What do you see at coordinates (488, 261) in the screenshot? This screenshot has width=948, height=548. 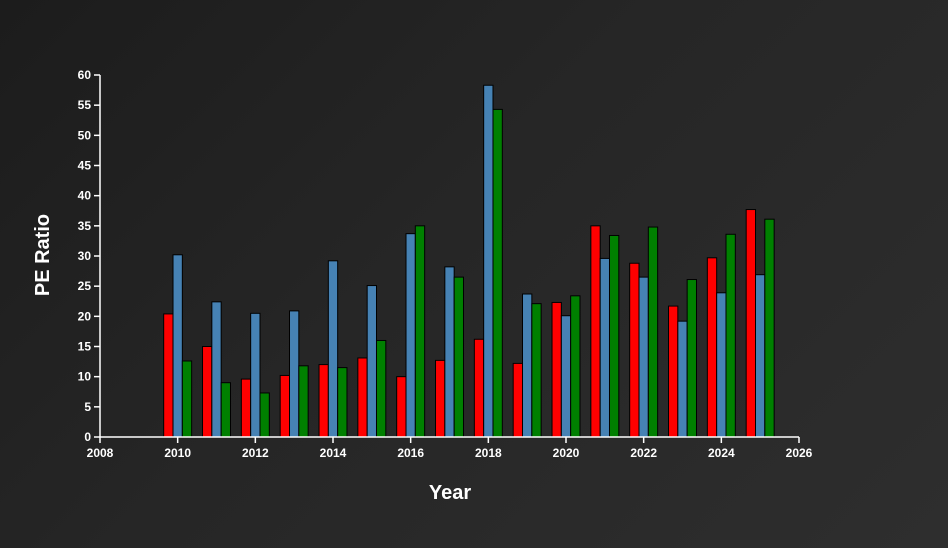 I see `bar-series-2-2018` at bounding box center [488, 261].